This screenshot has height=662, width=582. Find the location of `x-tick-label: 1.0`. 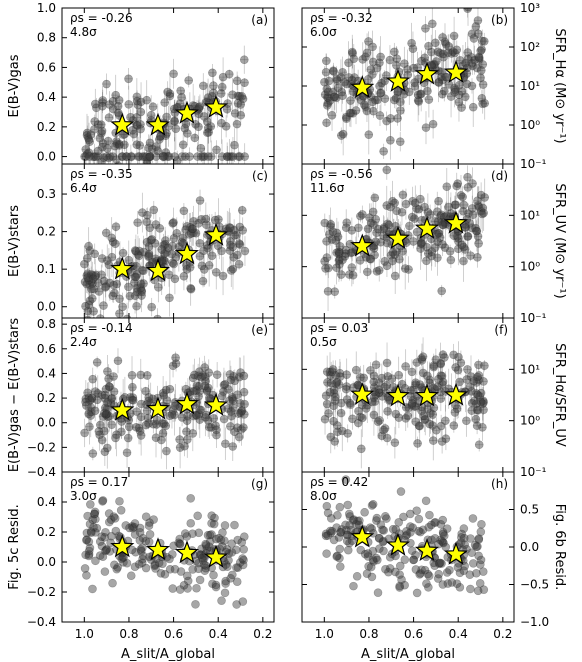

x-tick-label: 1.0 is located at coordinates (324, 634).